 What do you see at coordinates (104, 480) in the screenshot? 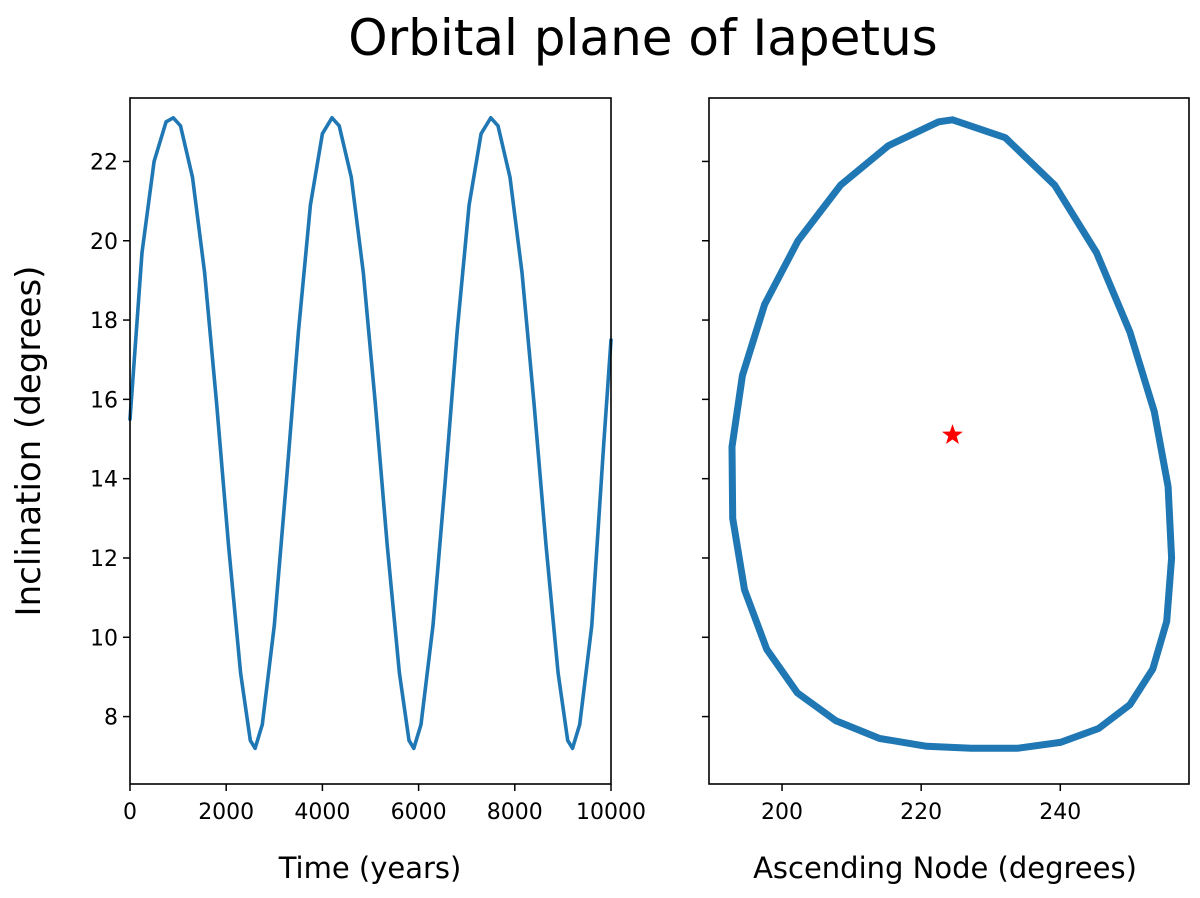
I see `left-y-tick-label: 14` at bounding box center [104, 480].